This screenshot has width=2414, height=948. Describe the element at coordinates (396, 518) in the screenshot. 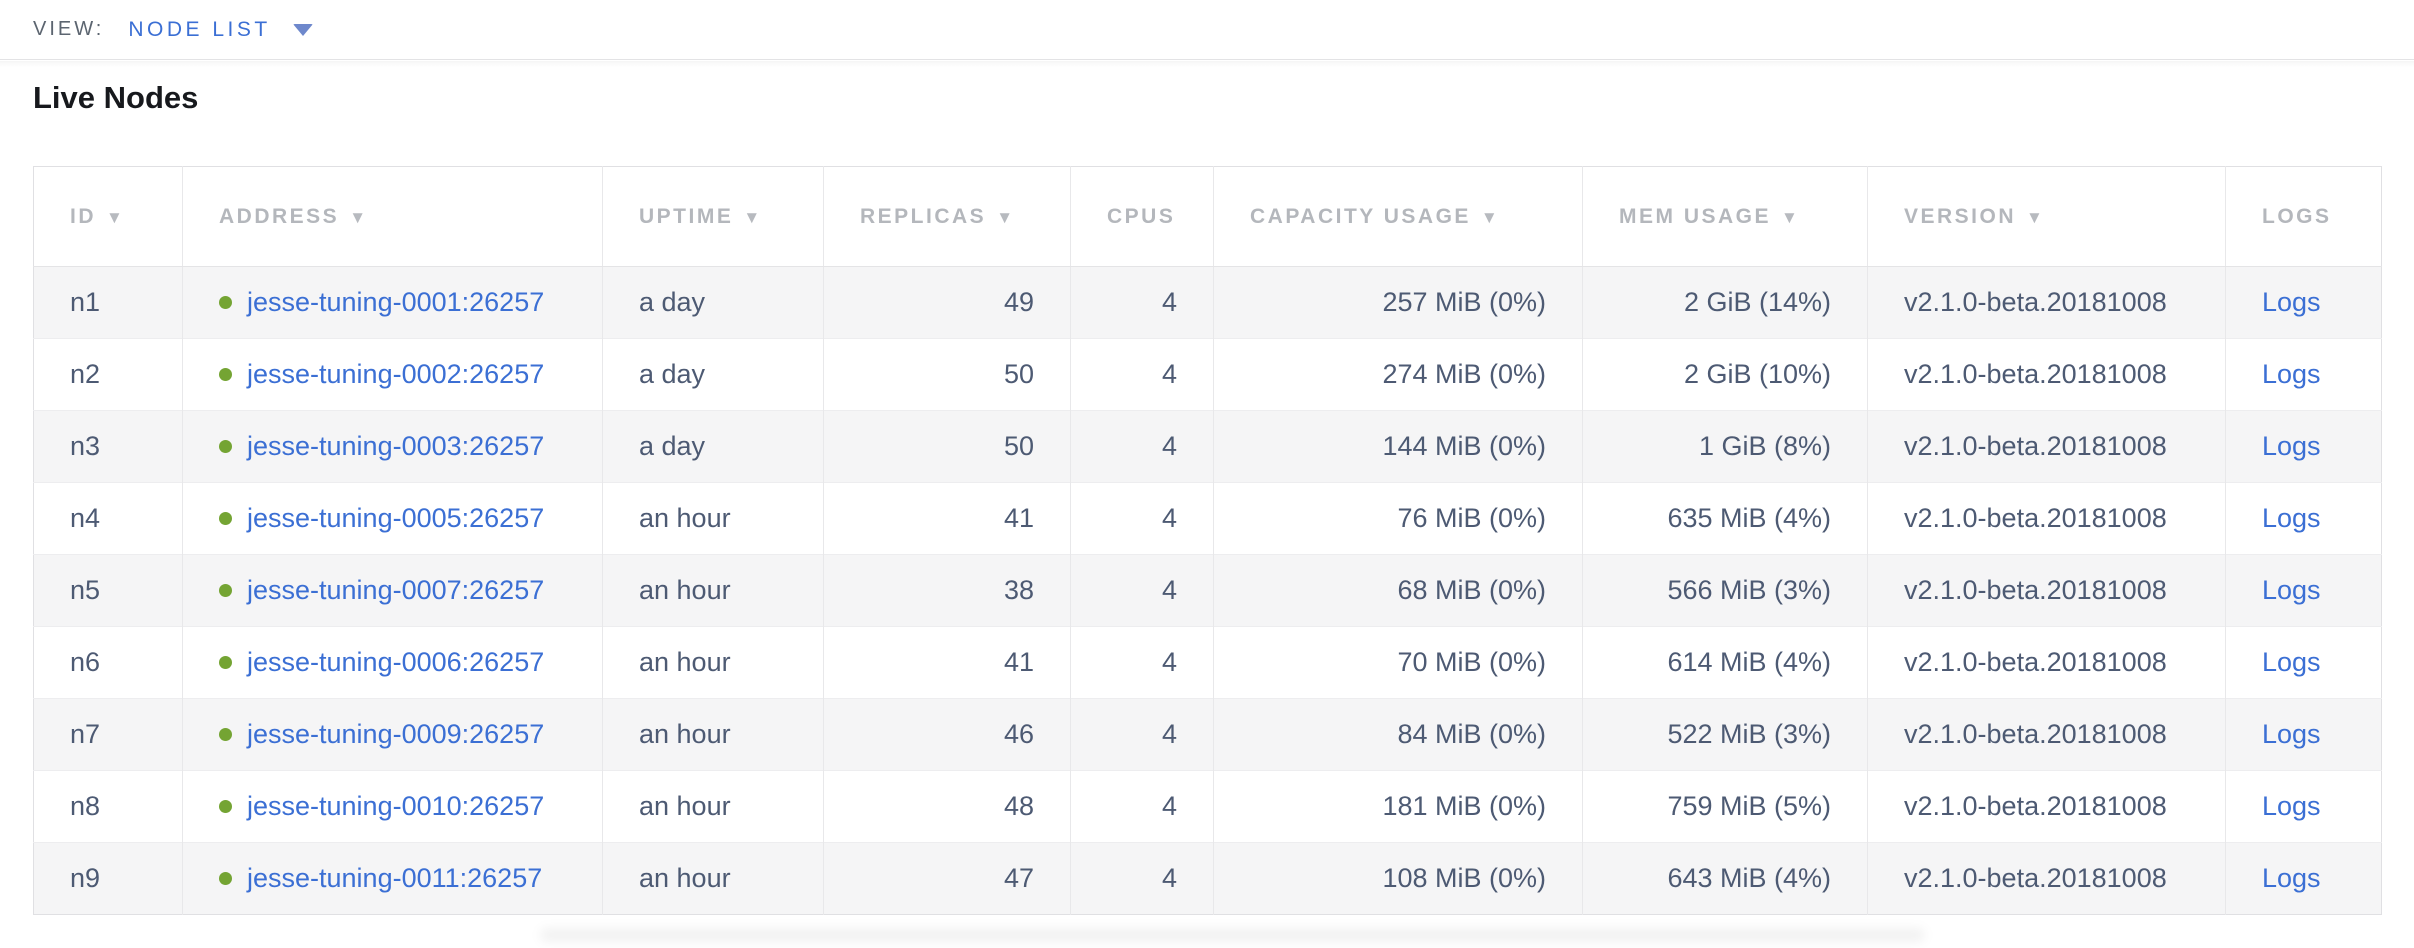

I see `address-link: jesse-tuning-0005:26257` at that location.